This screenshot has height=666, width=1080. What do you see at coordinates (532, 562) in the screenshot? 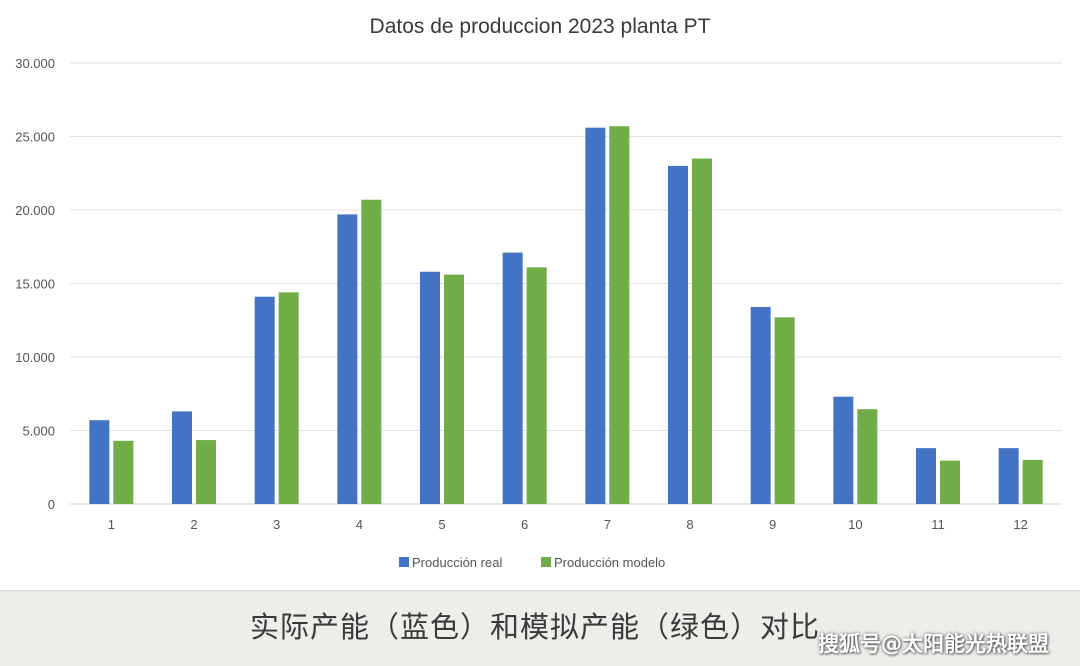
I see `legend: Producción real Producción modelo` at bounding box center [532, 562].